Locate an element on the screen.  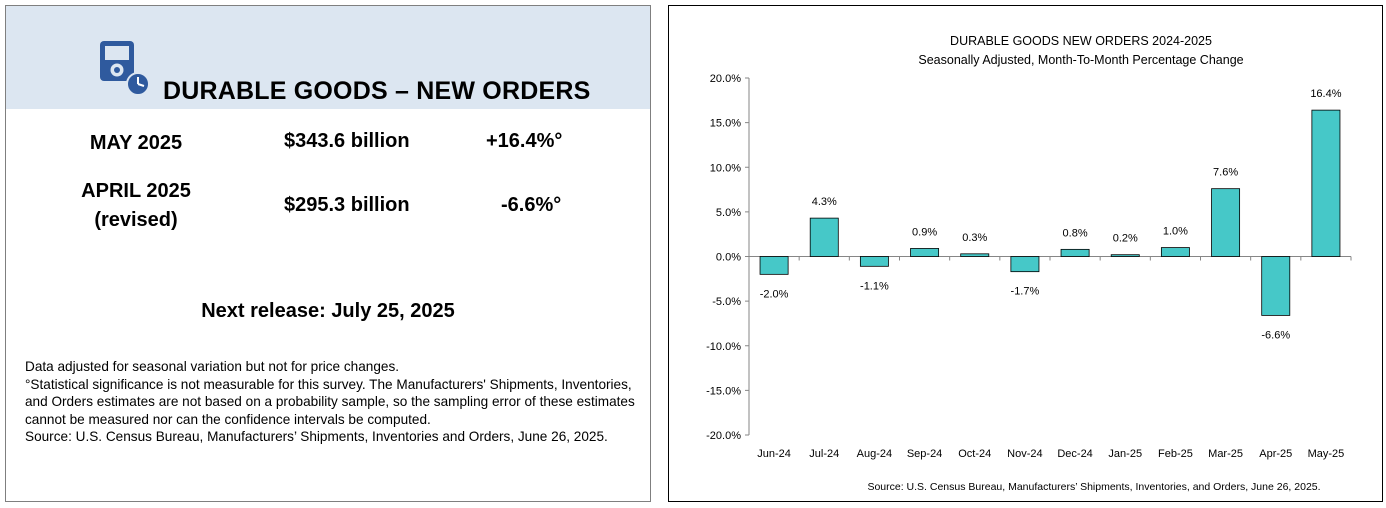
x-tick-label: Aug-24 is located at coordinates (874, 454).